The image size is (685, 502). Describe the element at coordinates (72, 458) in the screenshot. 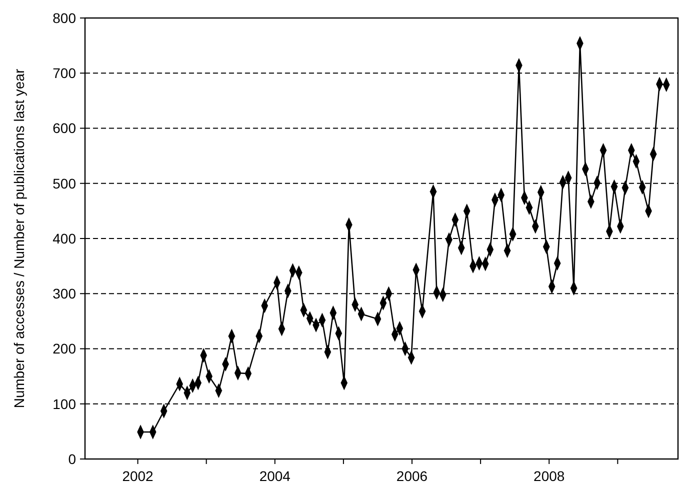

I see `y-tick-label: 0` at that location.